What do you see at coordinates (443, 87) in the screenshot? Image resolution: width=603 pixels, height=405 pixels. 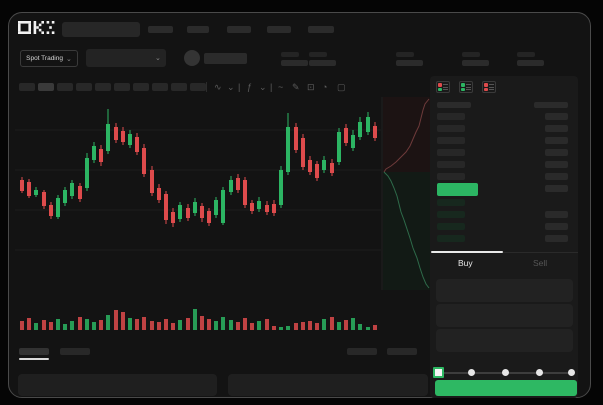 I see `orderbook-all-view-icon` at bounding box center [443, 87].